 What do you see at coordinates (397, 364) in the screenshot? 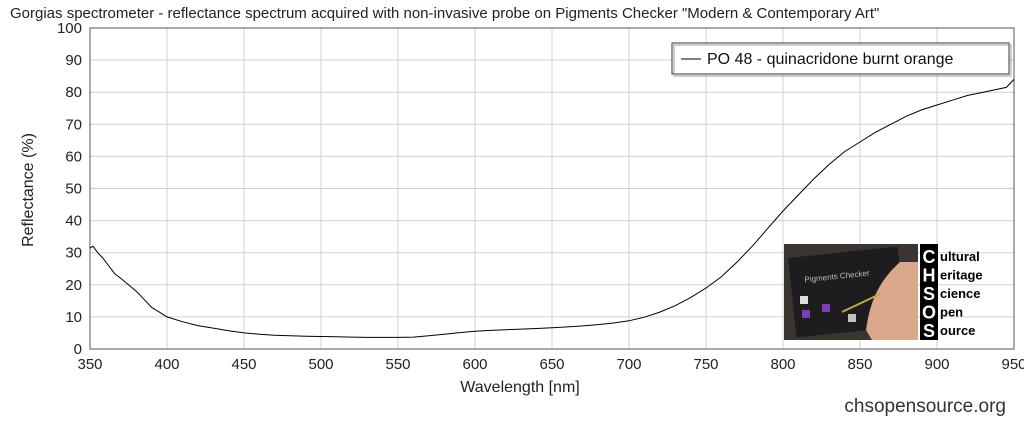
I see `x-tick-label: 550` at bounding box center [397, 364].